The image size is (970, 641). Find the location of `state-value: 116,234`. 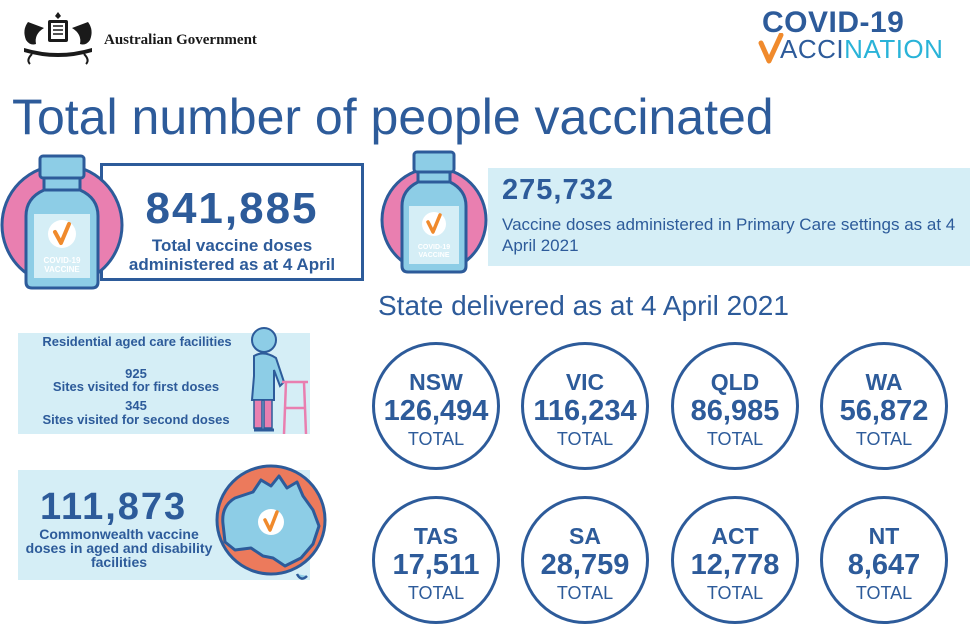

state-value: 116,234 is located at coordinates (585, 411).